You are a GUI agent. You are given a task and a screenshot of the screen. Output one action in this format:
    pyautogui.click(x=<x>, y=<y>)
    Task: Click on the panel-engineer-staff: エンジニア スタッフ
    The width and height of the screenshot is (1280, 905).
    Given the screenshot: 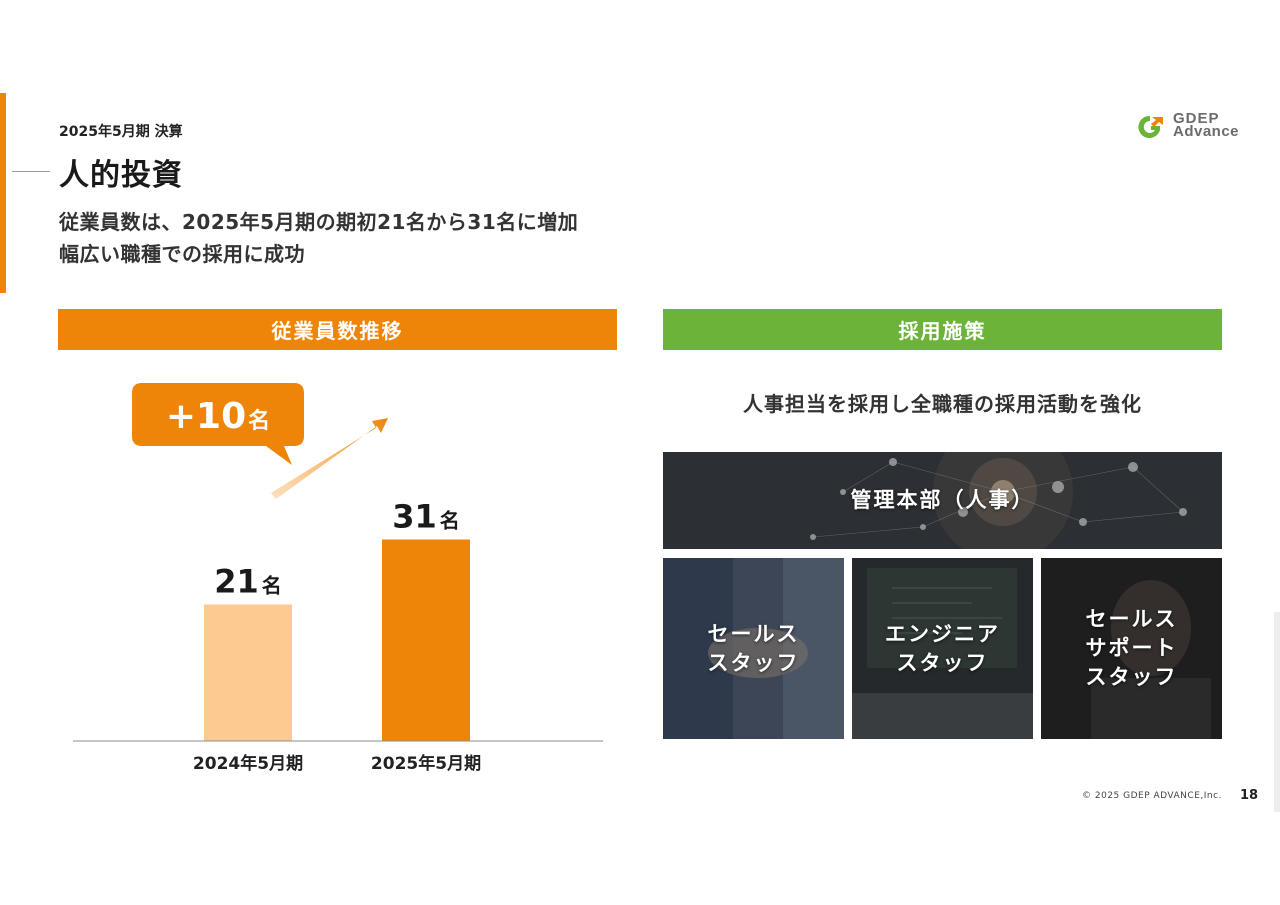 What is the action you would take?
    pyautogui.click(x=942, y=648)
    